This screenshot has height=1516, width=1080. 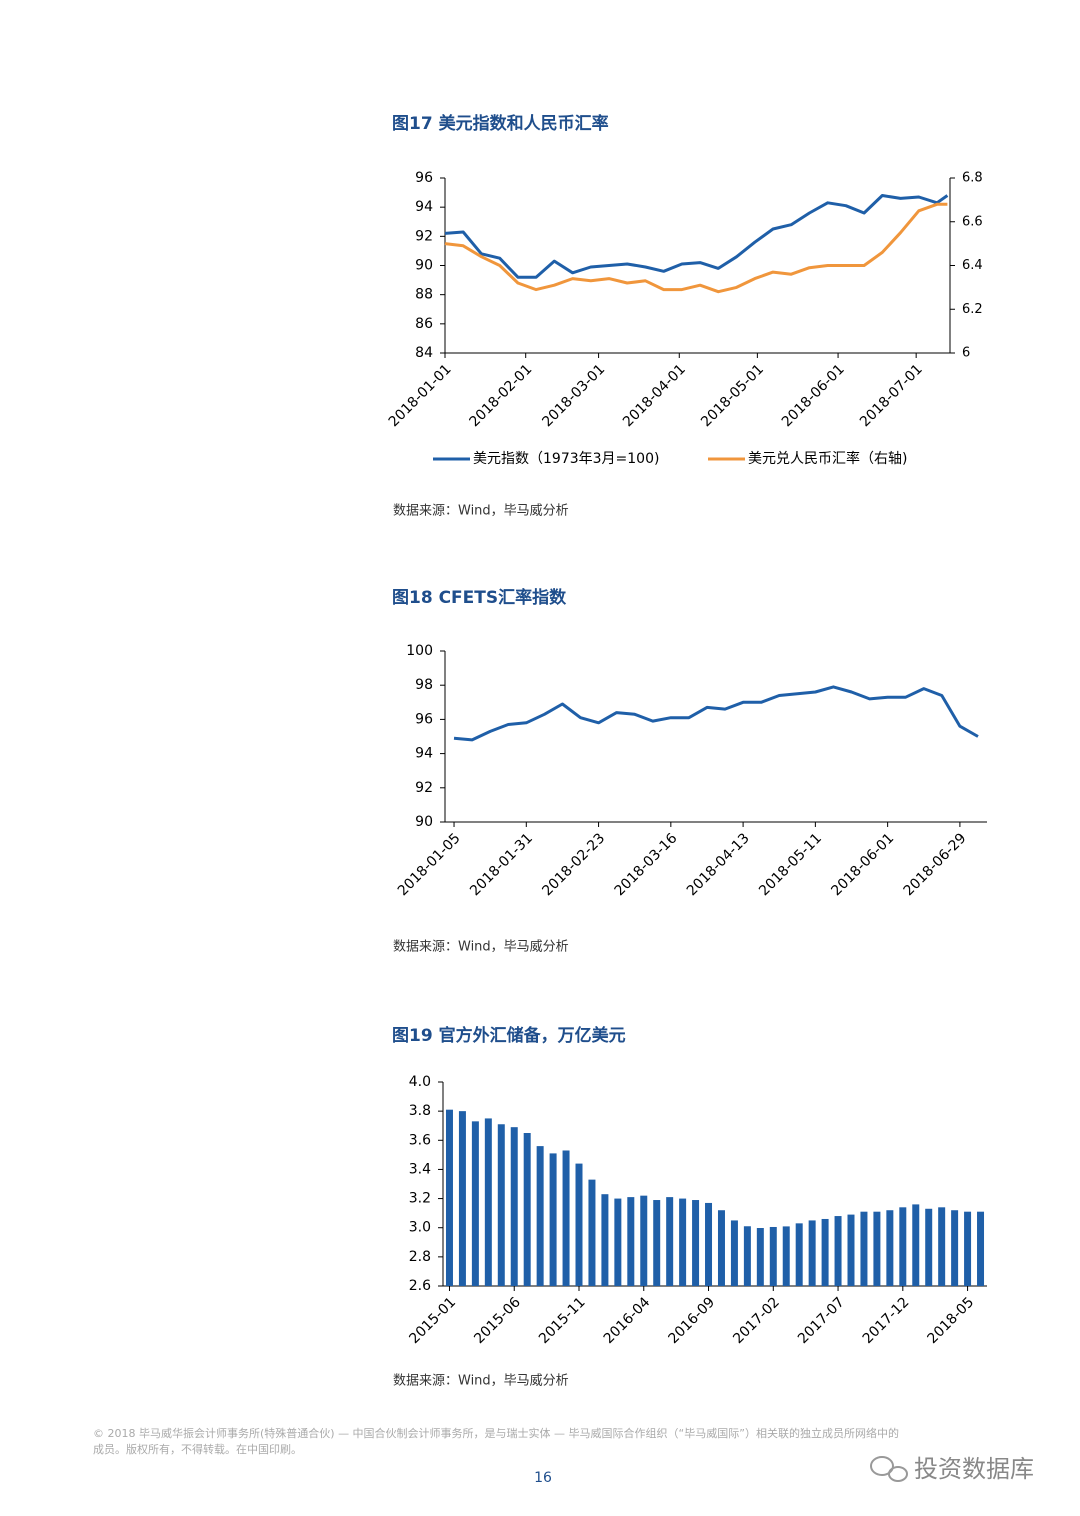 I want to click on chart-title: 图19 官方外汇储备，万亿美元, so click(x=509, y=1035).